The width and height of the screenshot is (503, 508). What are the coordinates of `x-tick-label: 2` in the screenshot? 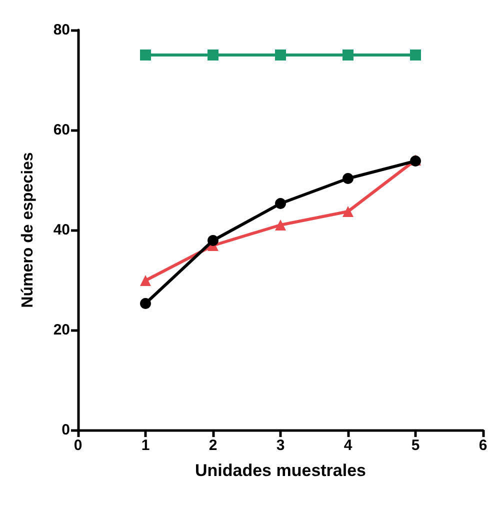 It's located at (213, 445).